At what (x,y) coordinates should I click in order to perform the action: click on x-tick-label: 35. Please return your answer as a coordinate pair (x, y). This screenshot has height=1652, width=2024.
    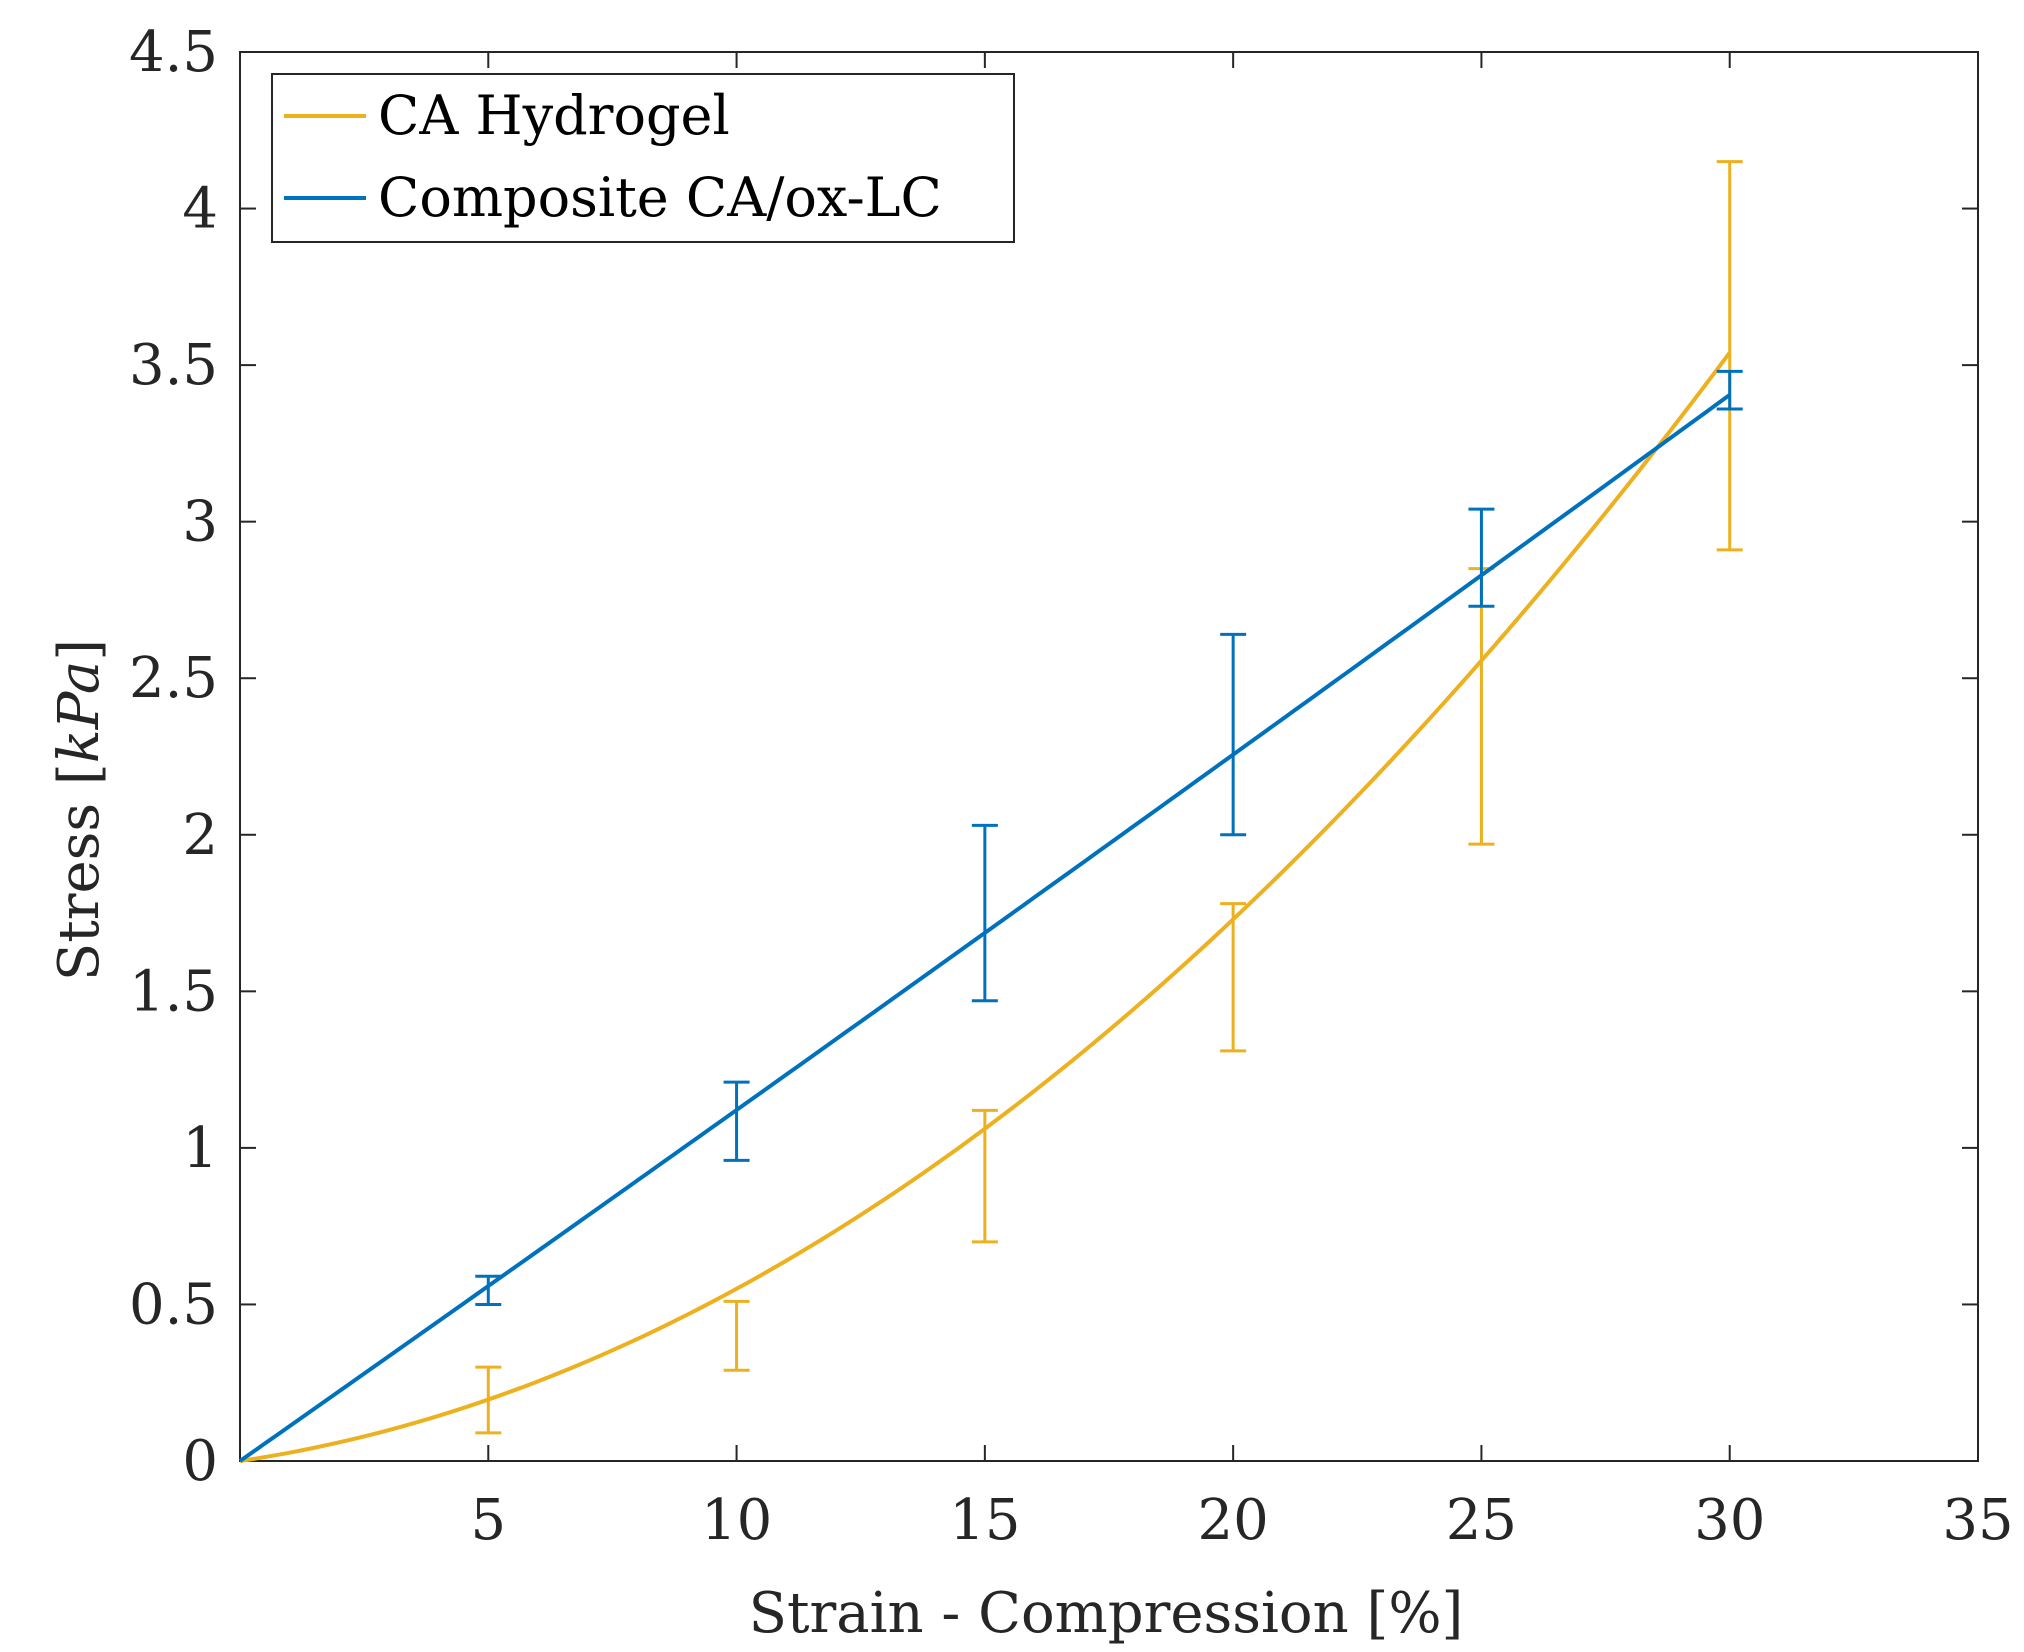
    Looking at the image, I should click on (1977, 1520).